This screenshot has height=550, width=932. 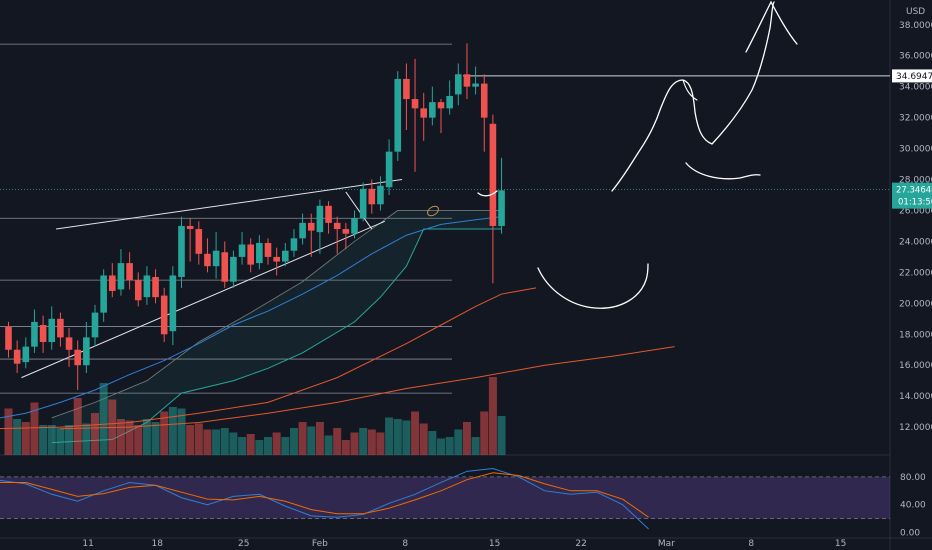 I want to click on oscillator-line-b, so click(x=324, y=495).